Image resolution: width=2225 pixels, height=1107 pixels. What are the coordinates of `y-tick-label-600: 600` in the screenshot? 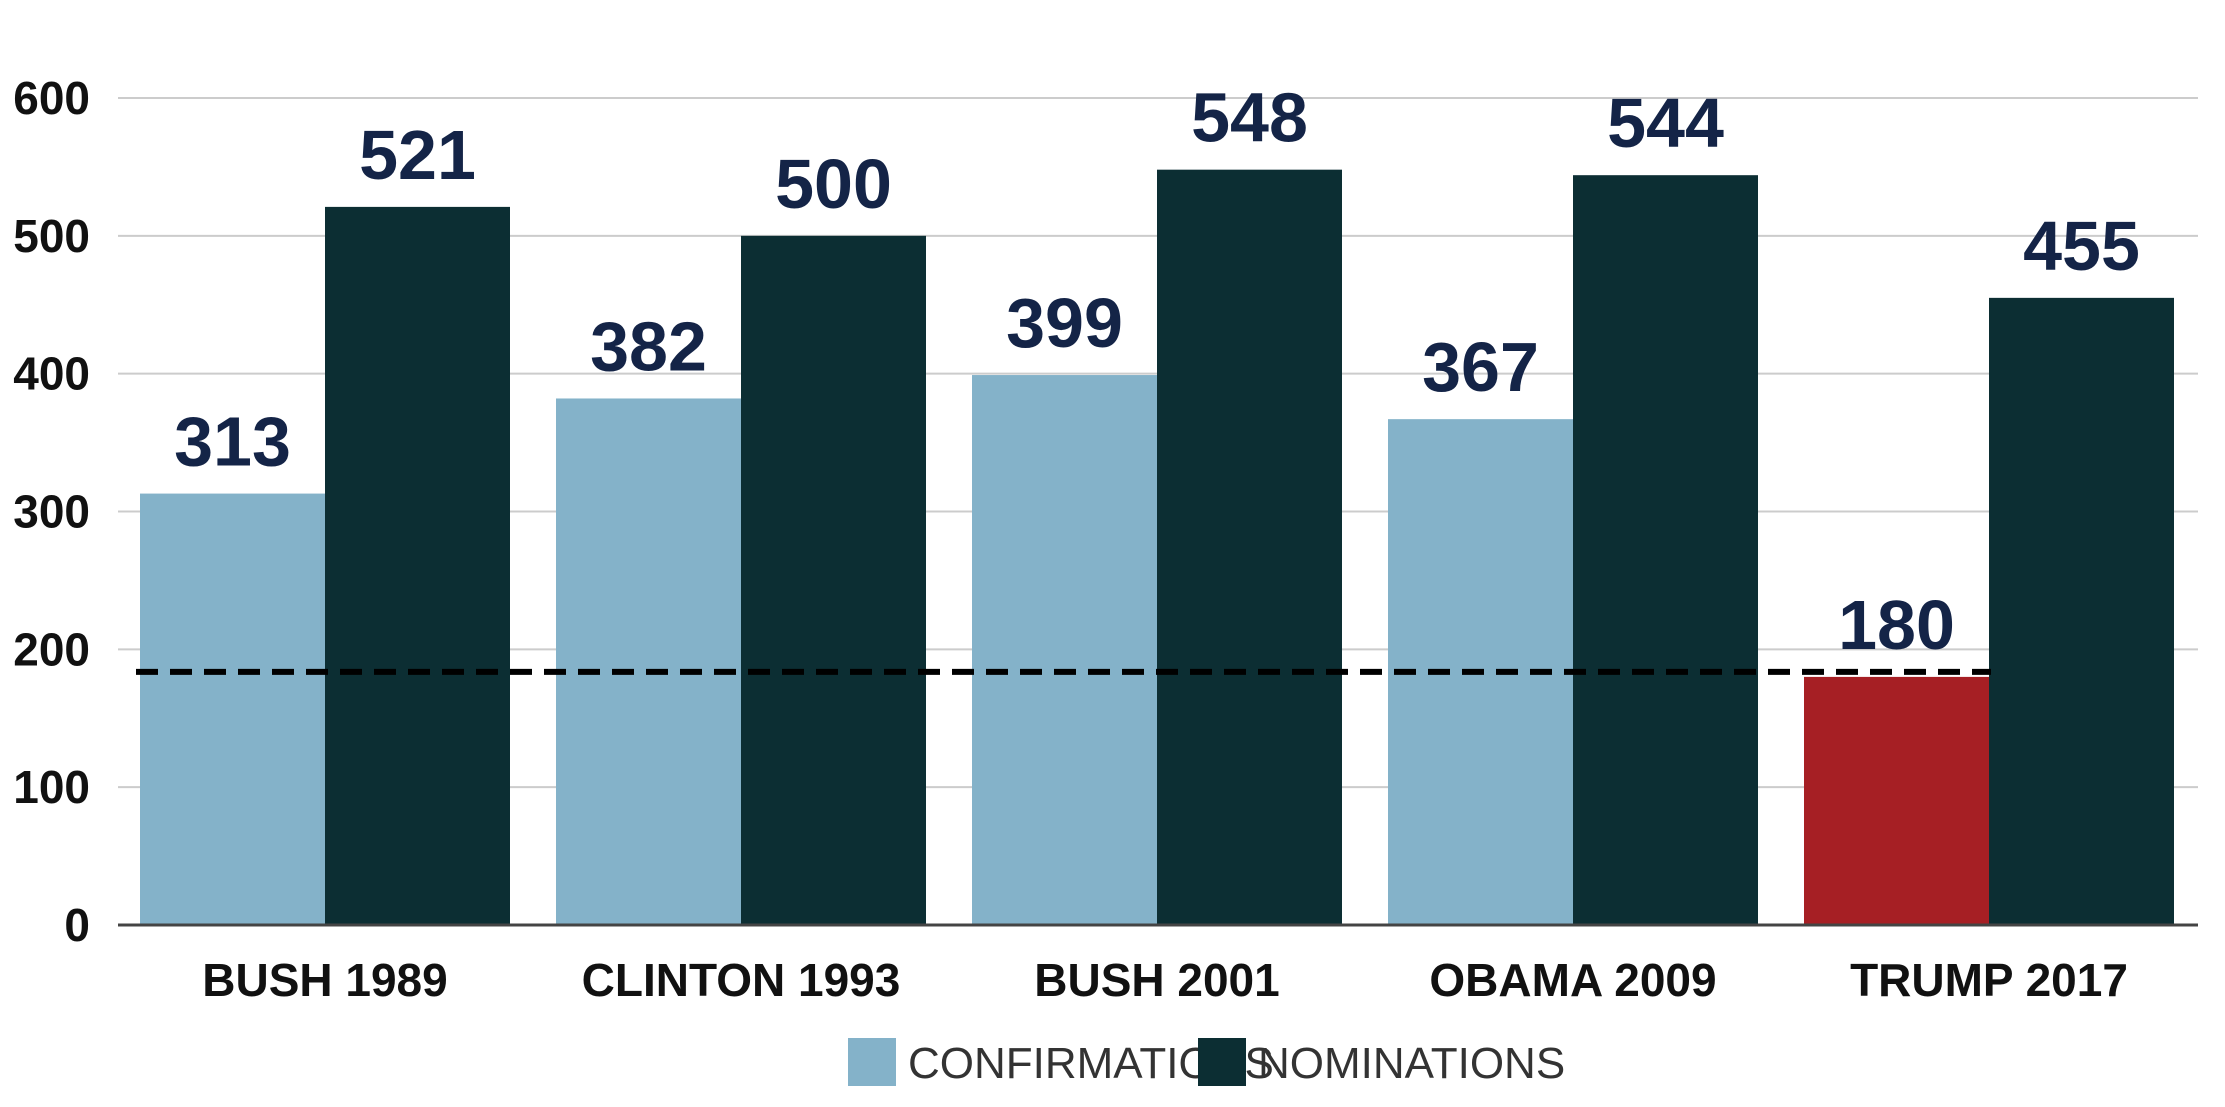 It's located at (51, 98).